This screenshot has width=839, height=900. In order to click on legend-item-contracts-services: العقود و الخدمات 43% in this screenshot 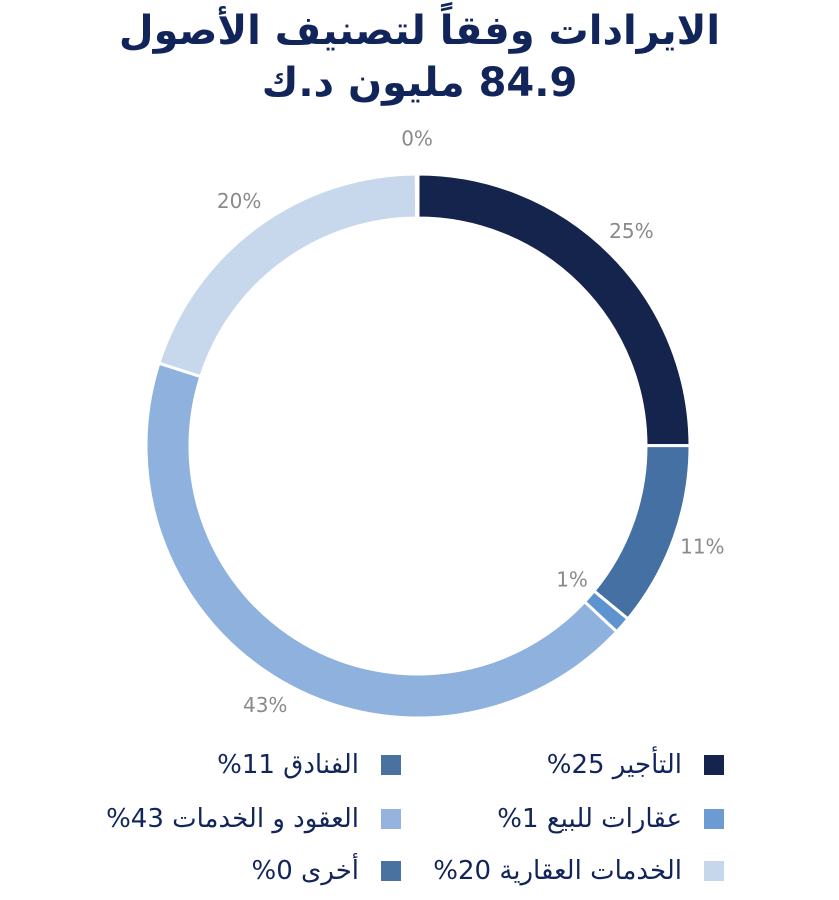, I will do `click(253, 819)`.